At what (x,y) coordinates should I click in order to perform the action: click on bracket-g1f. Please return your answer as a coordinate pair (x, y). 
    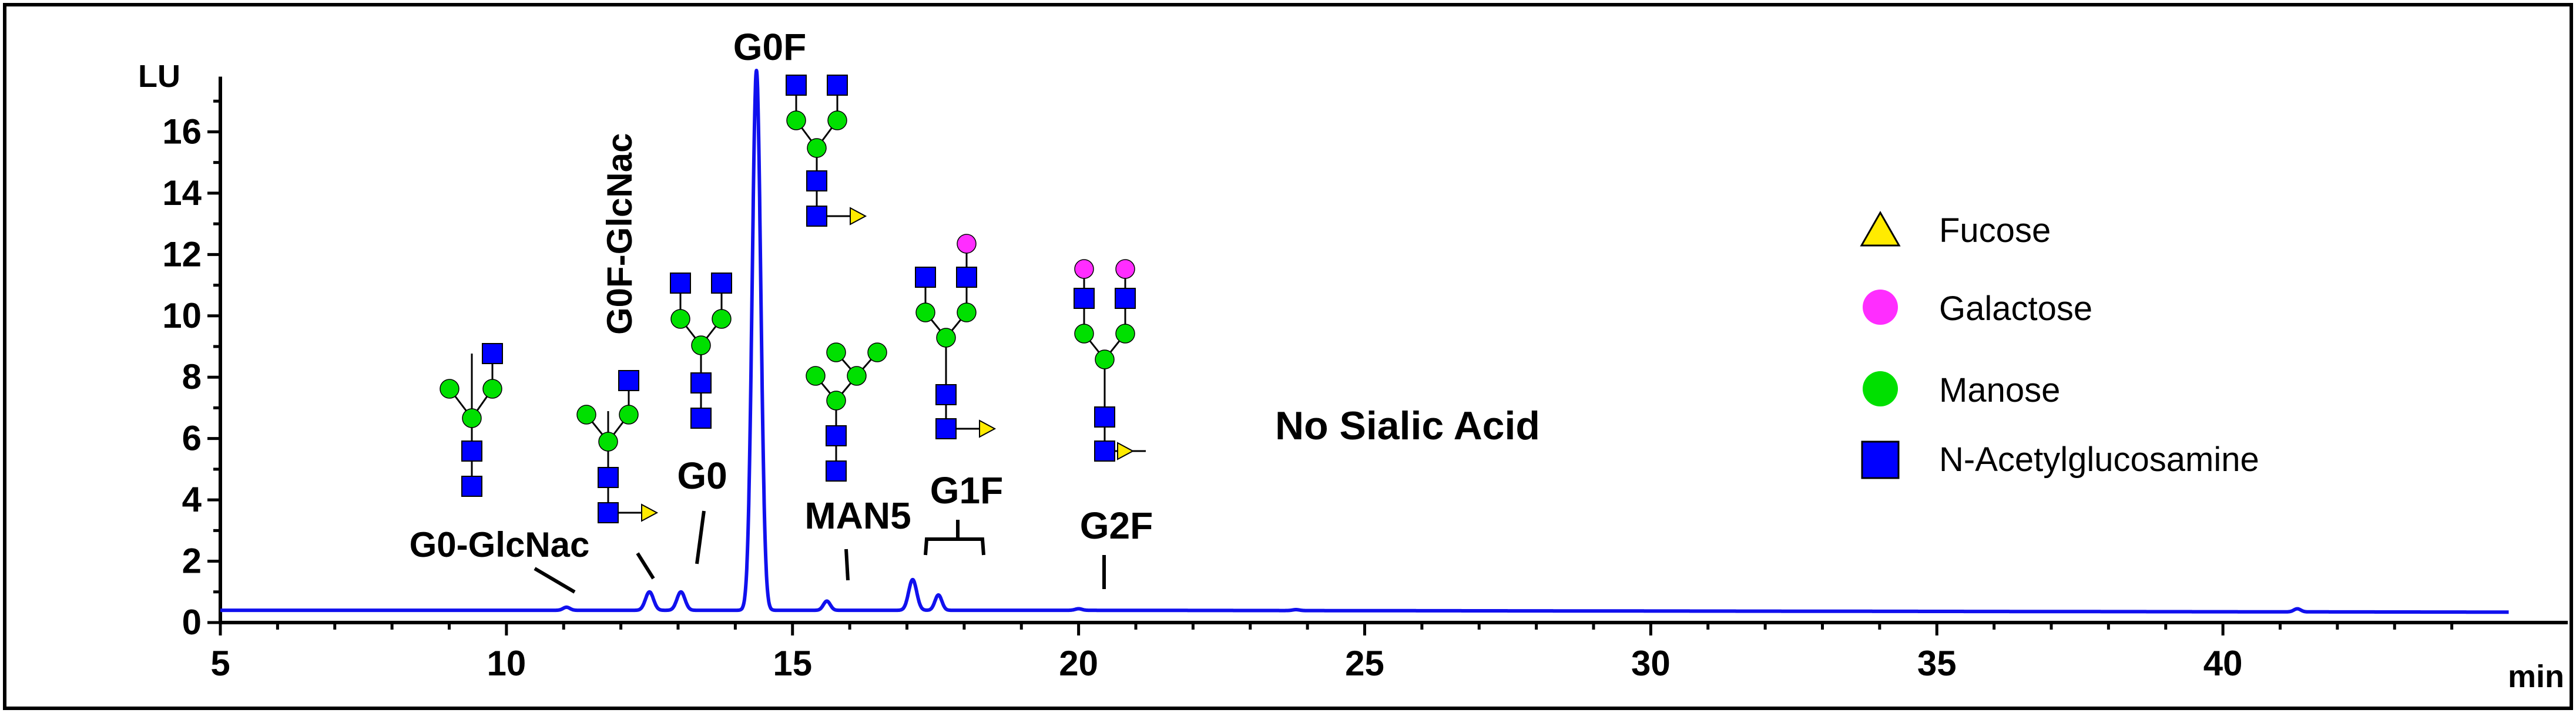
    Looking at the image, I should click on (955, 546).